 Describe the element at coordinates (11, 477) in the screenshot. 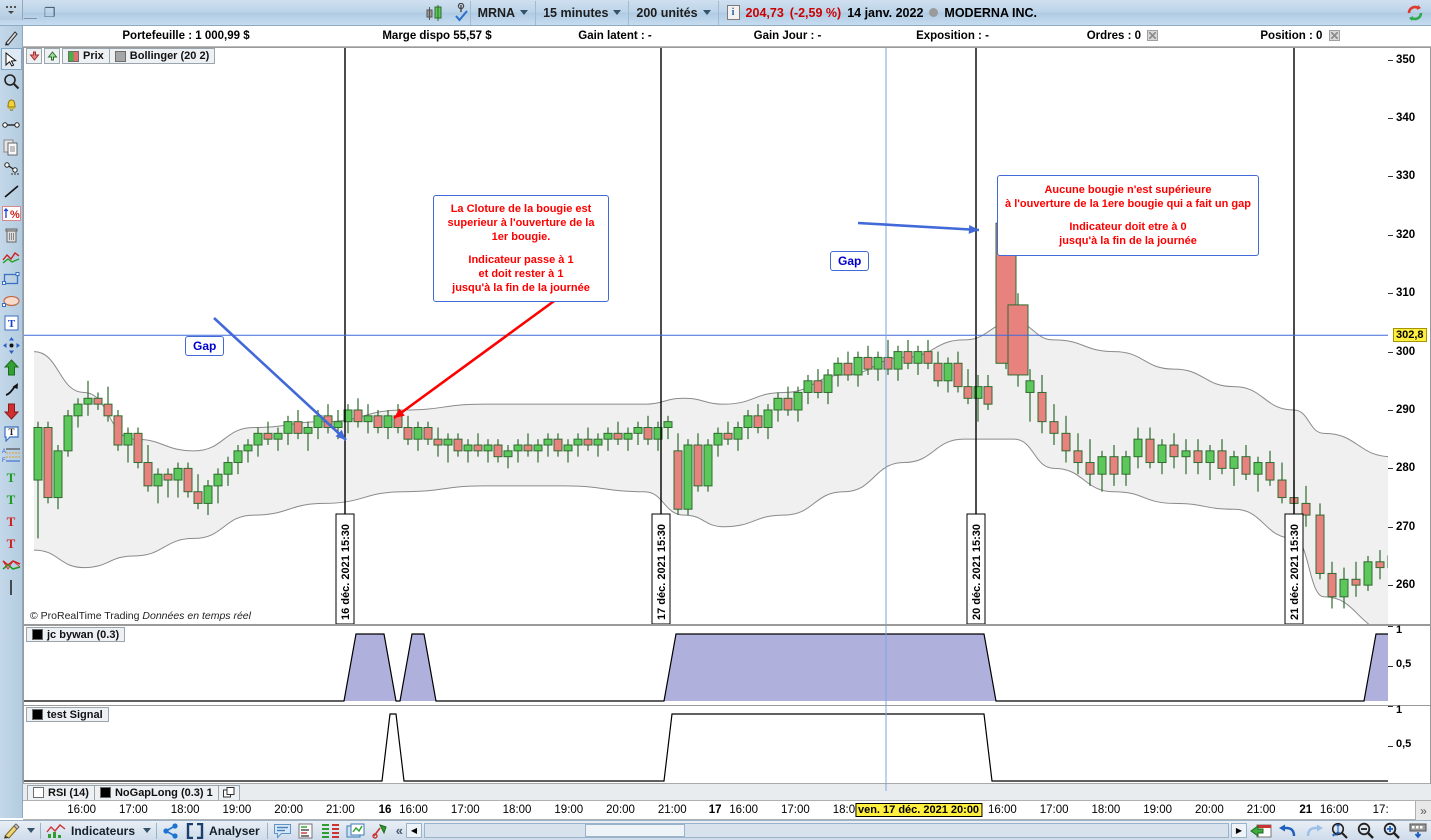

I see `text-green-t1-icon: T` at that location.